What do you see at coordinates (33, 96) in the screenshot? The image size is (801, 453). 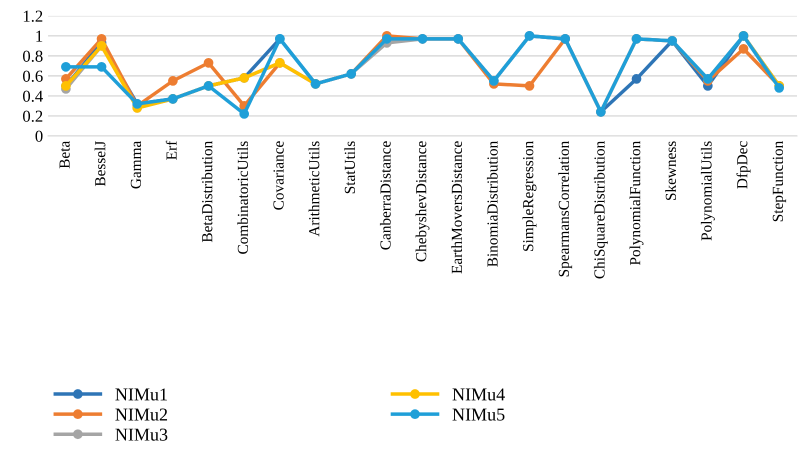 I see `y-tick-label: 0.4` at bounding box center [33, 96].